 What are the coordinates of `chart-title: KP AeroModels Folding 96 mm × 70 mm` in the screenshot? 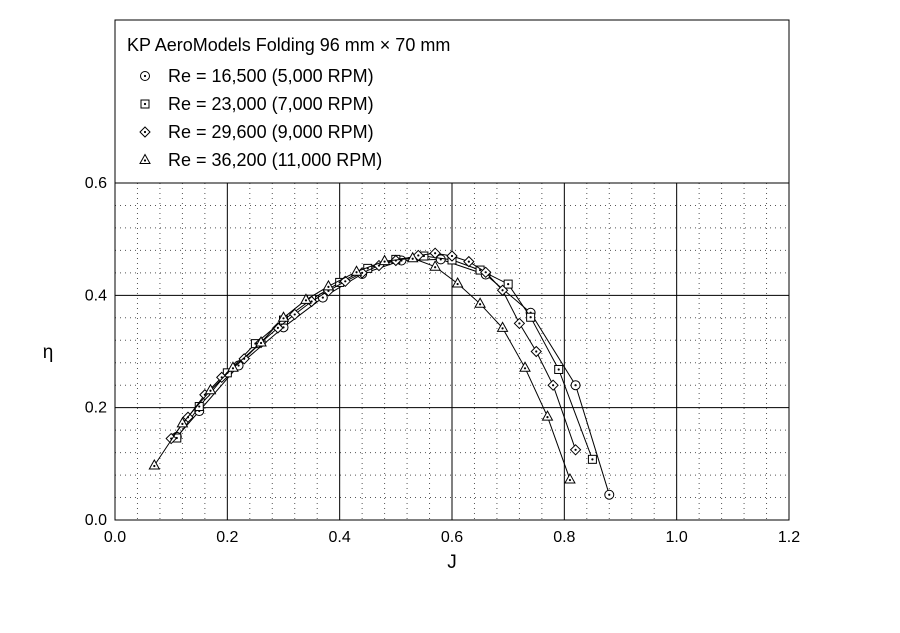 It's located at (288, 45).